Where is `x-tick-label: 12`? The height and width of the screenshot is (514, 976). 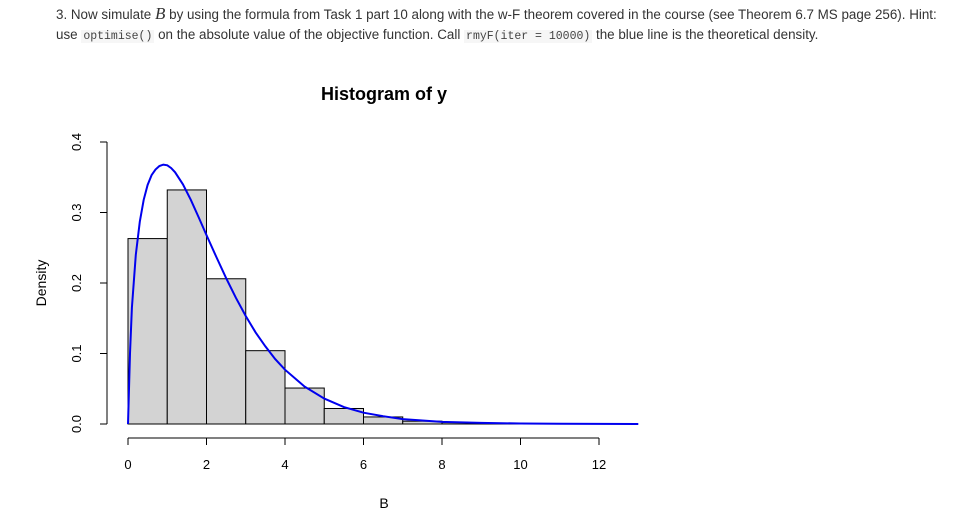 x-tick-label: 12 is located at coordinates (599, 464).